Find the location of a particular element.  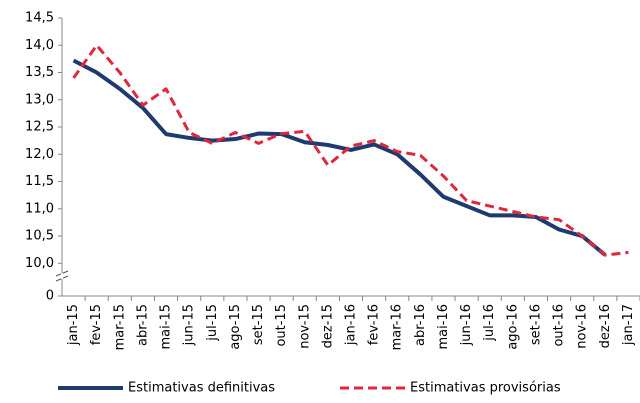

x-tick-label: set-16 is located at coordinates (535, 324).